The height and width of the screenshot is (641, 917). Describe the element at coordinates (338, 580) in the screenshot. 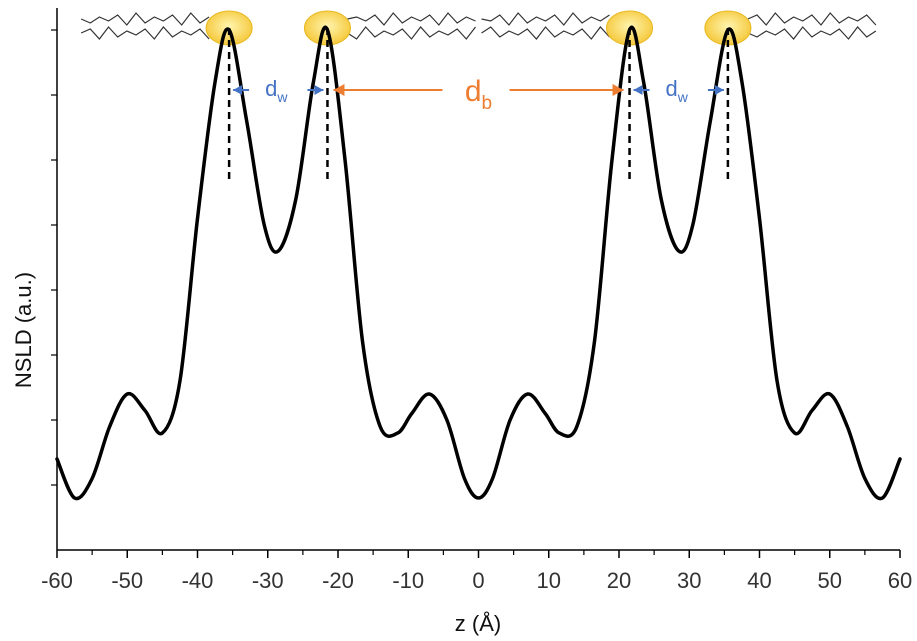

I see `x-tick-label: -20` at that location.